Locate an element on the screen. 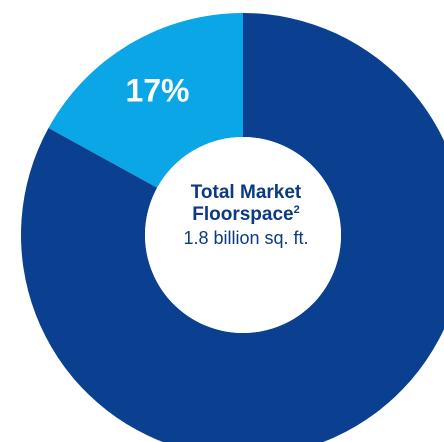 Image resolution: width=444 pixels, height=442 pixels. center-title-line-2: Floorspace2 is located at coordinates (246, 215).